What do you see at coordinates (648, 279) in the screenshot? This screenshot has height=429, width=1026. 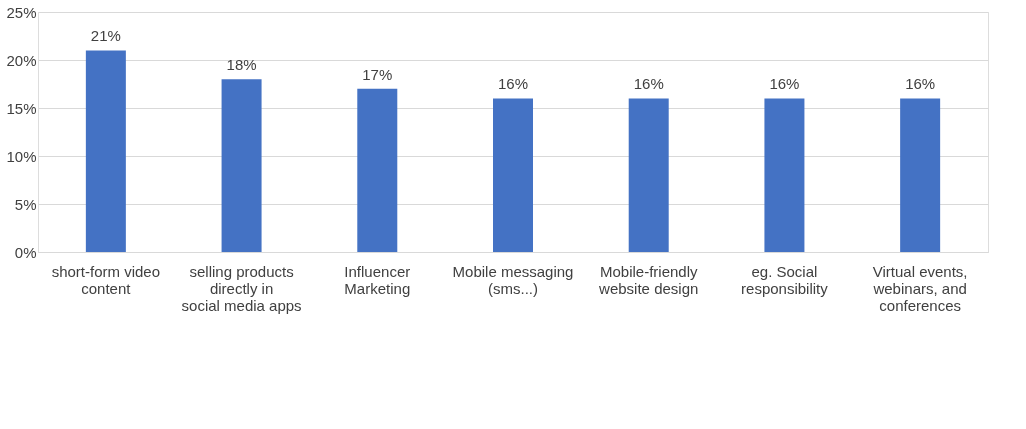 I see `x-tick-label: Mobile-friendly website design` at bounding box center [648, 279].